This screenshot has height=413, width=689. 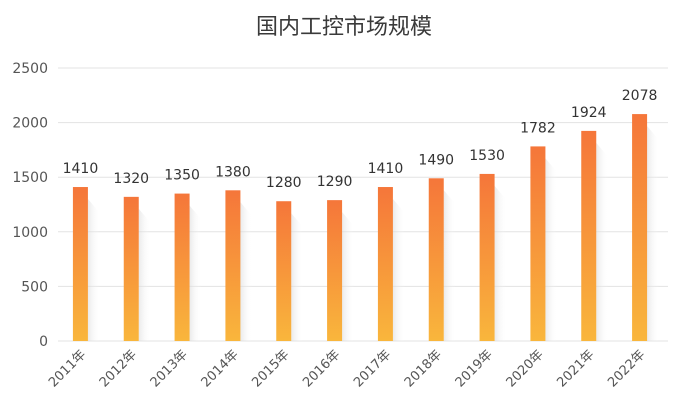 What do you see at coordinates (487, 156) in the screenshot?
I see `data-label: 1530` at bounding box center [487, 156].